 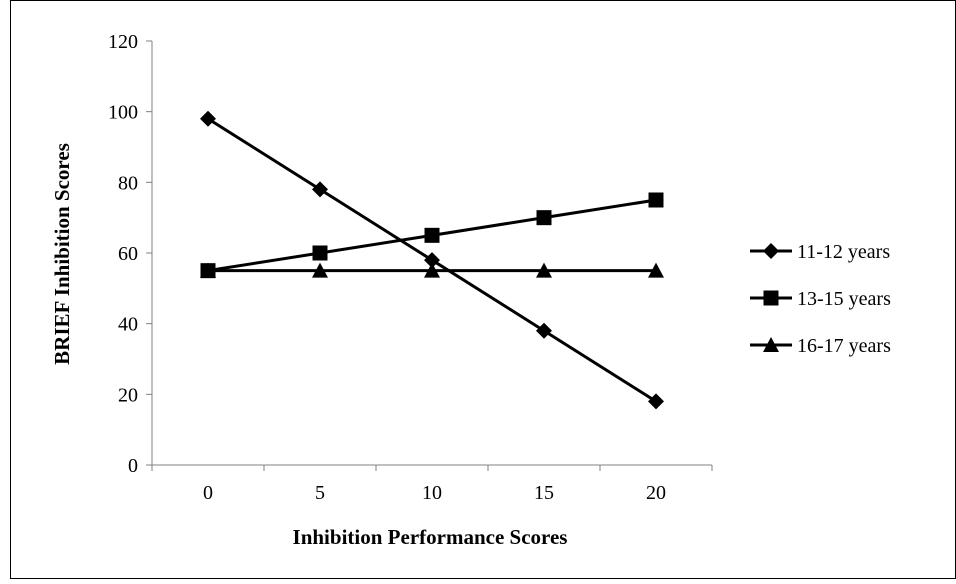 What do you see at coordinates (62, 254) in the screenshot?
I see `y-axis-title: BRIEF Inhibition Scores` at bounding box center [62, 254].